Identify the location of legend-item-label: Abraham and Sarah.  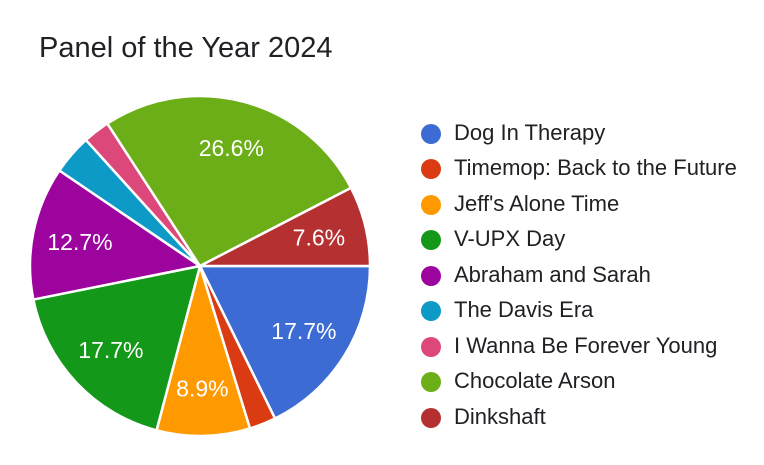
(552, 274).